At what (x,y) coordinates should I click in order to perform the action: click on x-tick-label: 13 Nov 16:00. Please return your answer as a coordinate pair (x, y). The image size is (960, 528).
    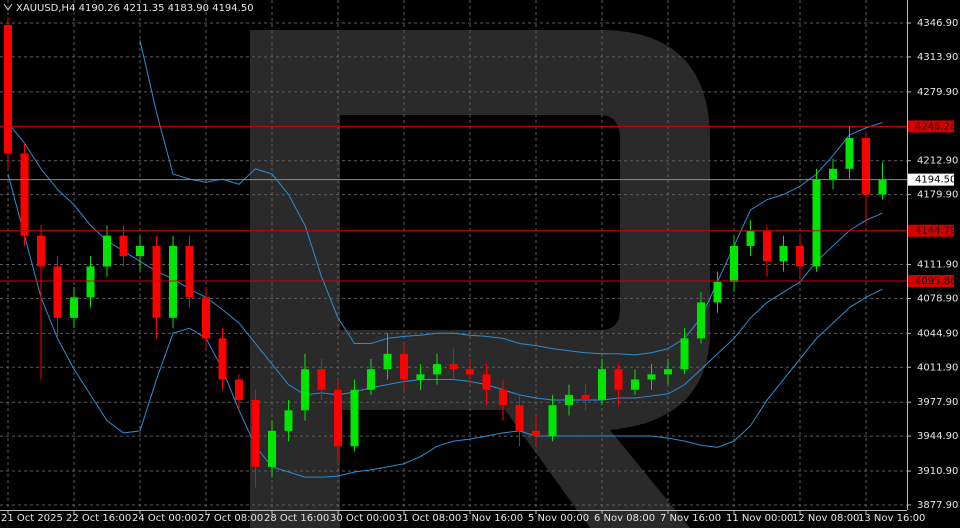
    Looking at the image, I should click on (891, 518).